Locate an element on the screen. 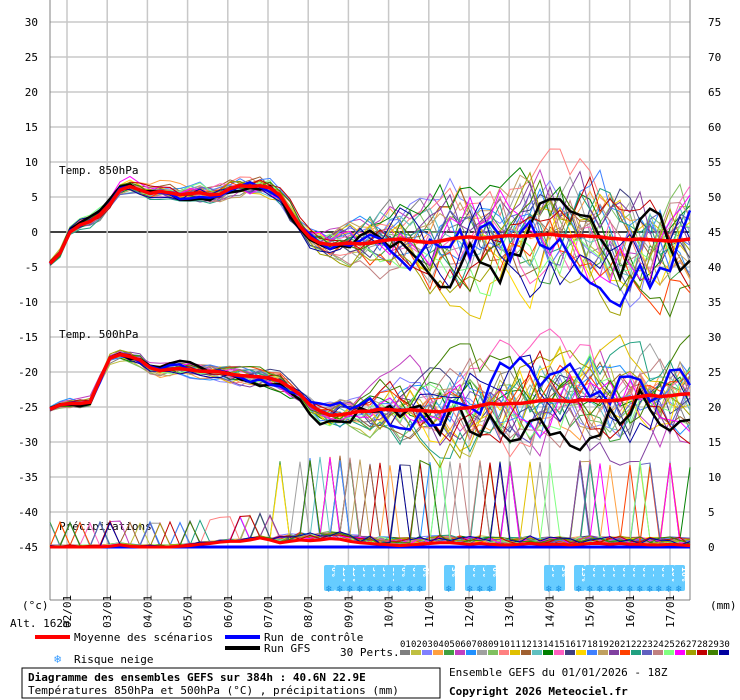  x-tick-label: 15/01 is located at coordinates (590, 611).